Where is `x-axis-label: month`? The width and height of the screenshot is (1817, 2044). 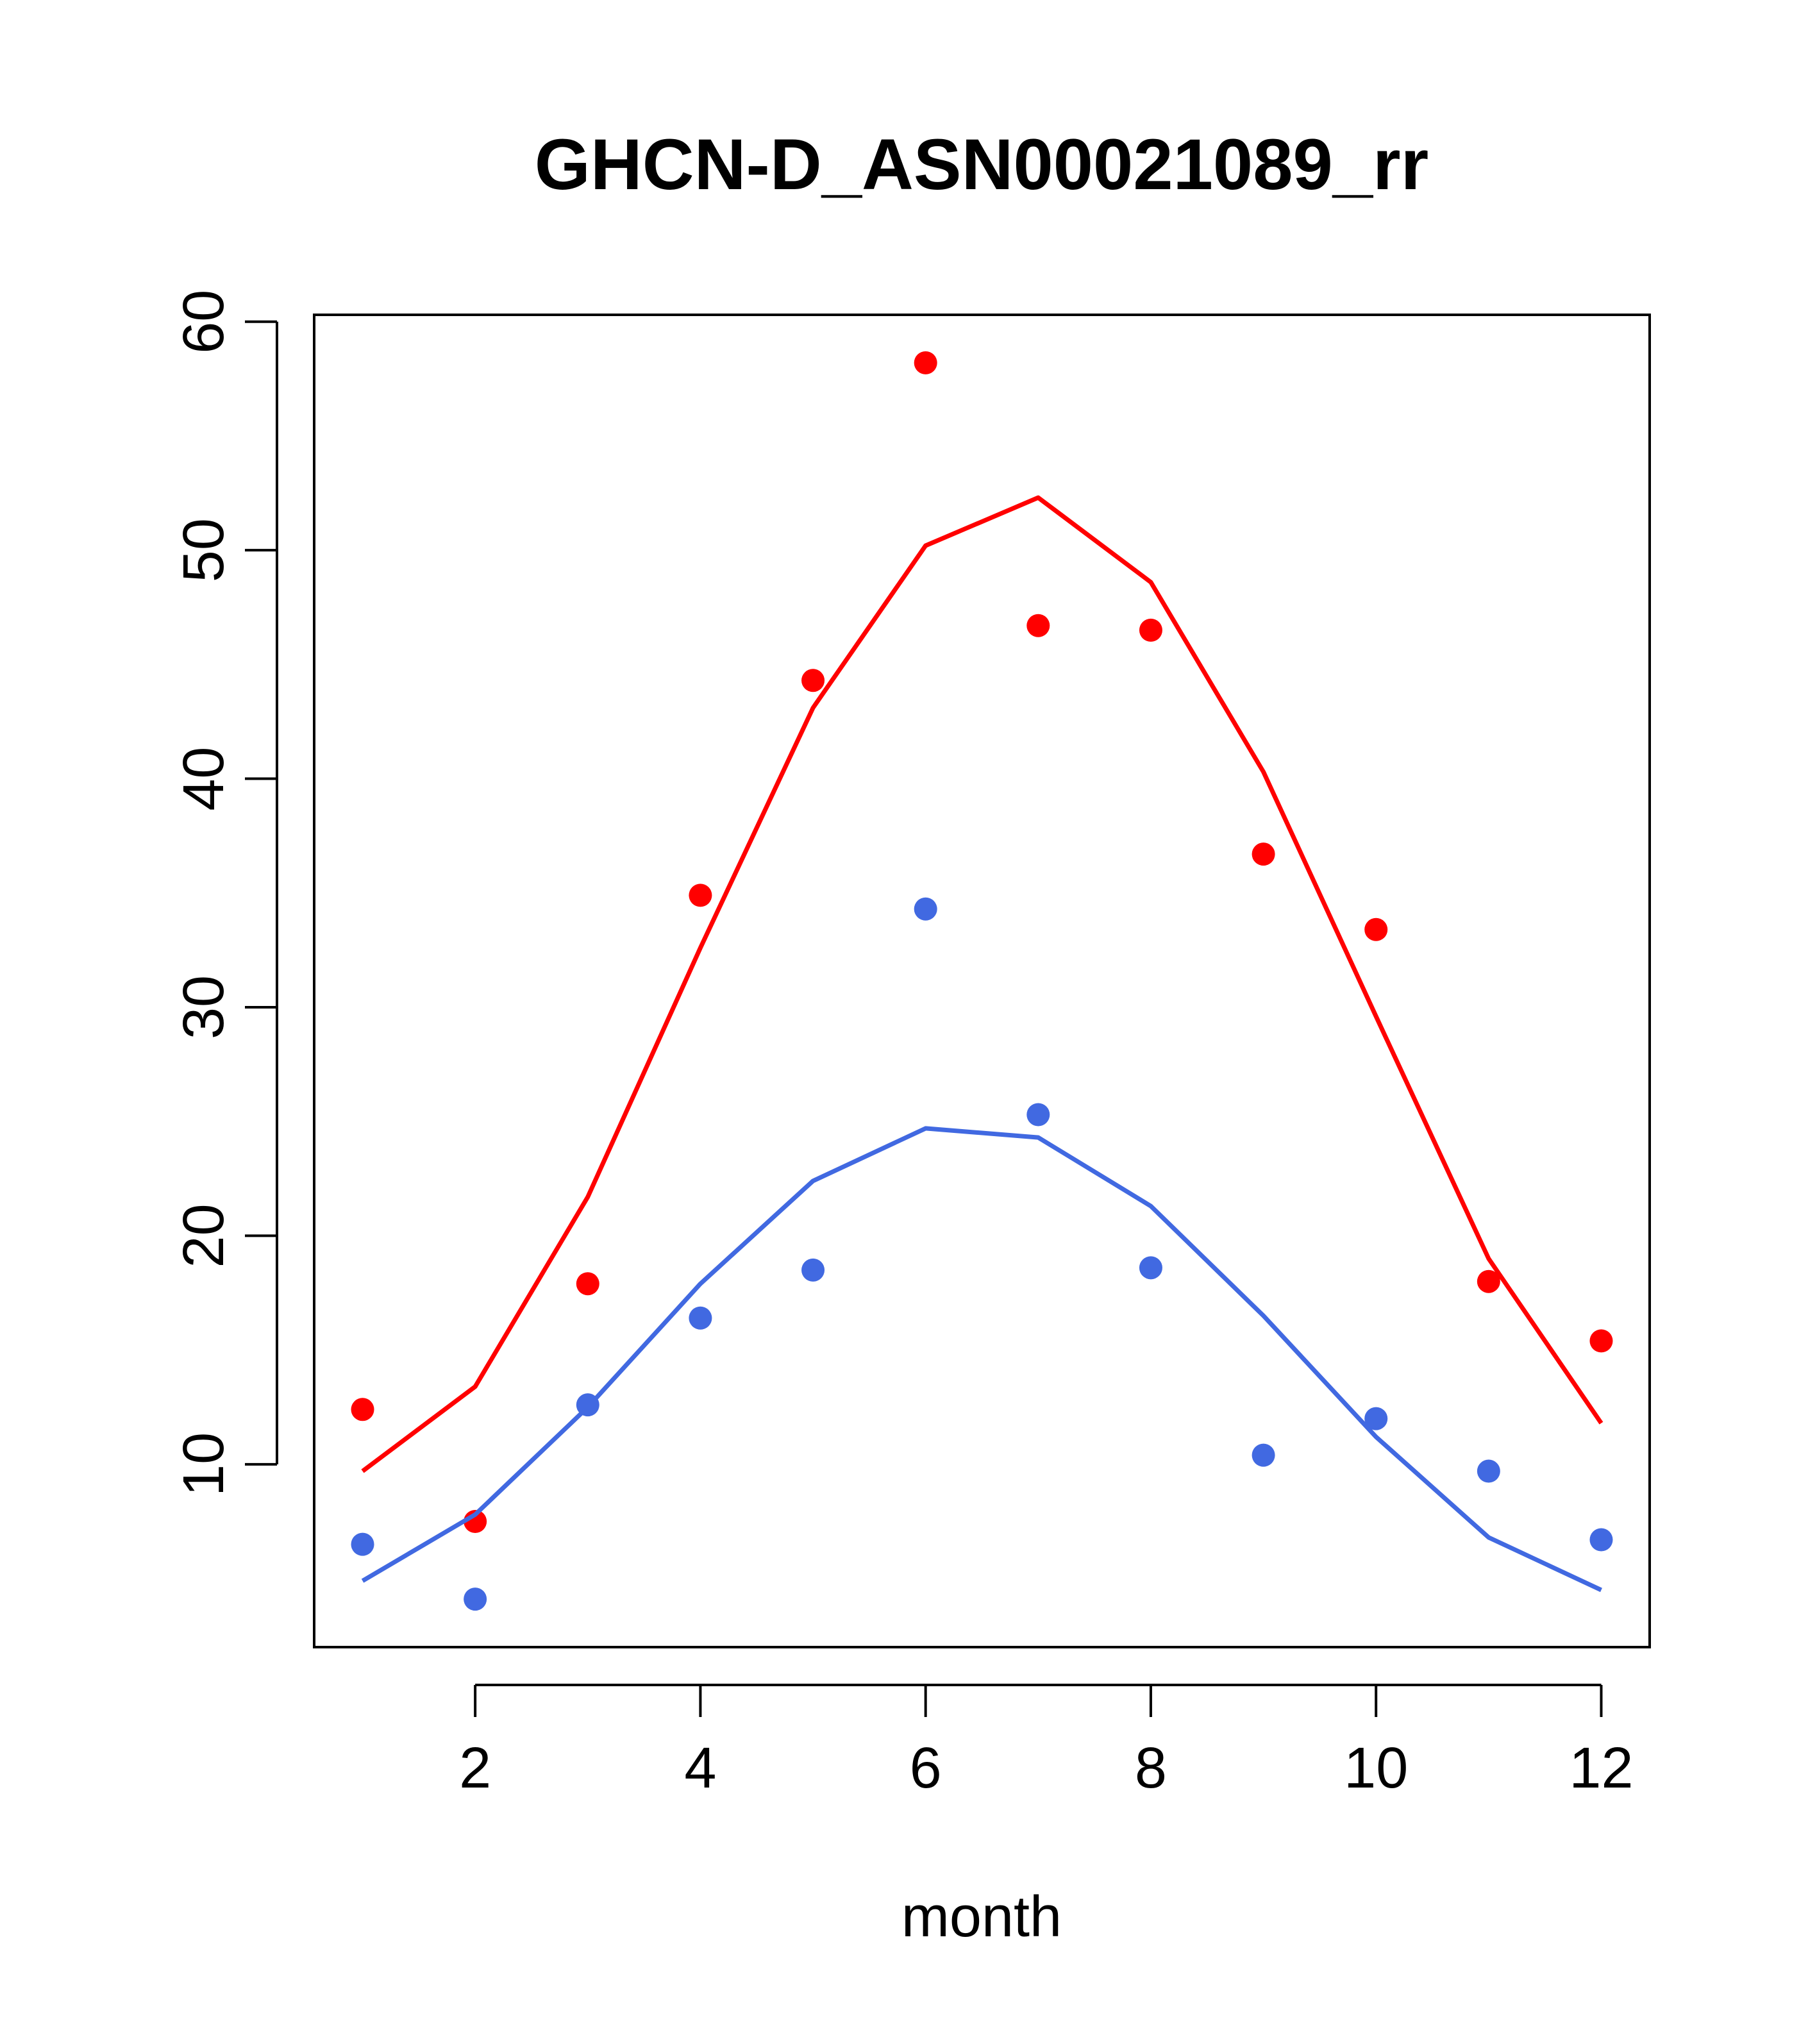 x-axis-label: month is located at coordinates (981, 1917).